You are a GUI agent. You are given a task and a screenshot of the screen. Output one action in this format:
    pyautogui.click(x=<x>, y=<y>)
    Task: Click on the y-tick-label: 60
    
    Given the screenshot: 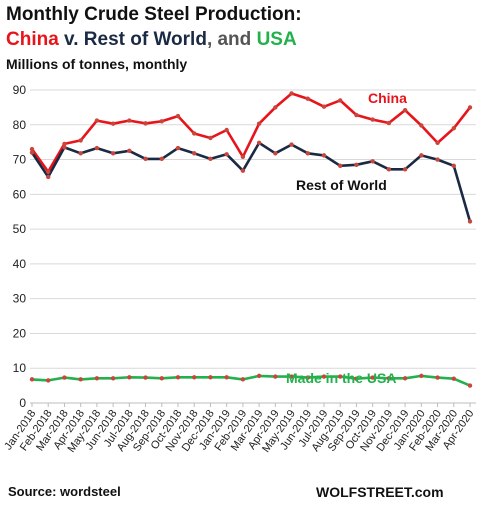 What is the action you would take?
    pyautogui.click(x=20, y=194)
    